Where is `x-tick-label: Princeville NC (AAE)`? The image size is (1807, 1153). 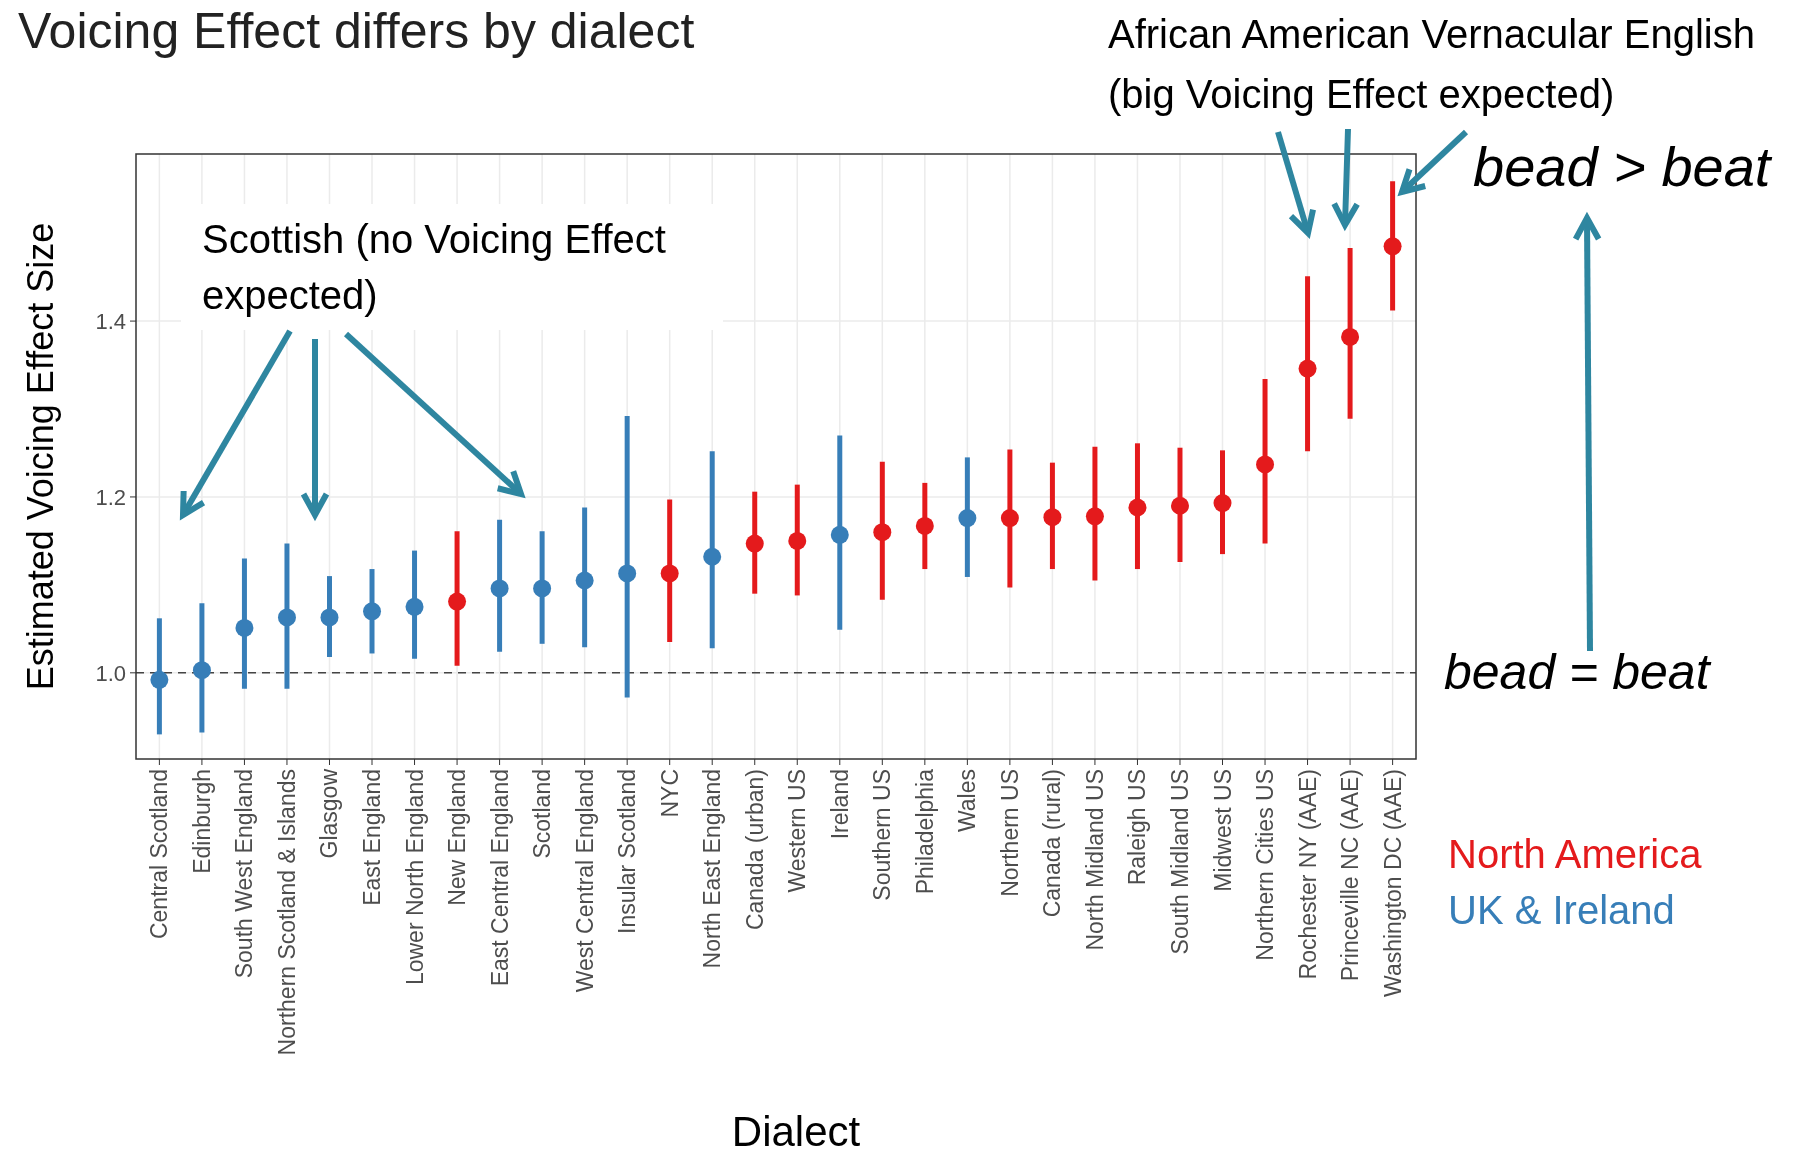
x-tick-label: Princeville NC (AAE) is located at coordinates (1350, 875).